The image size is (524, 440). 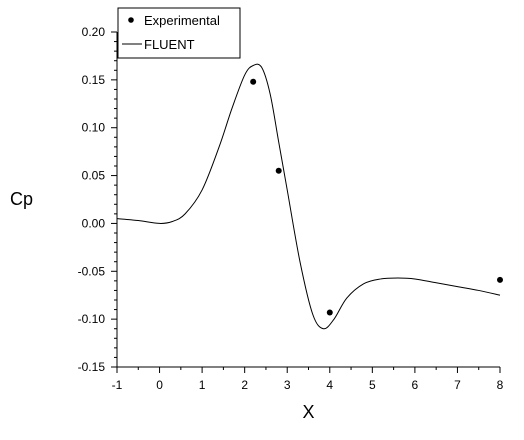 I want to click on legend-box, so click(x=179, y=33).